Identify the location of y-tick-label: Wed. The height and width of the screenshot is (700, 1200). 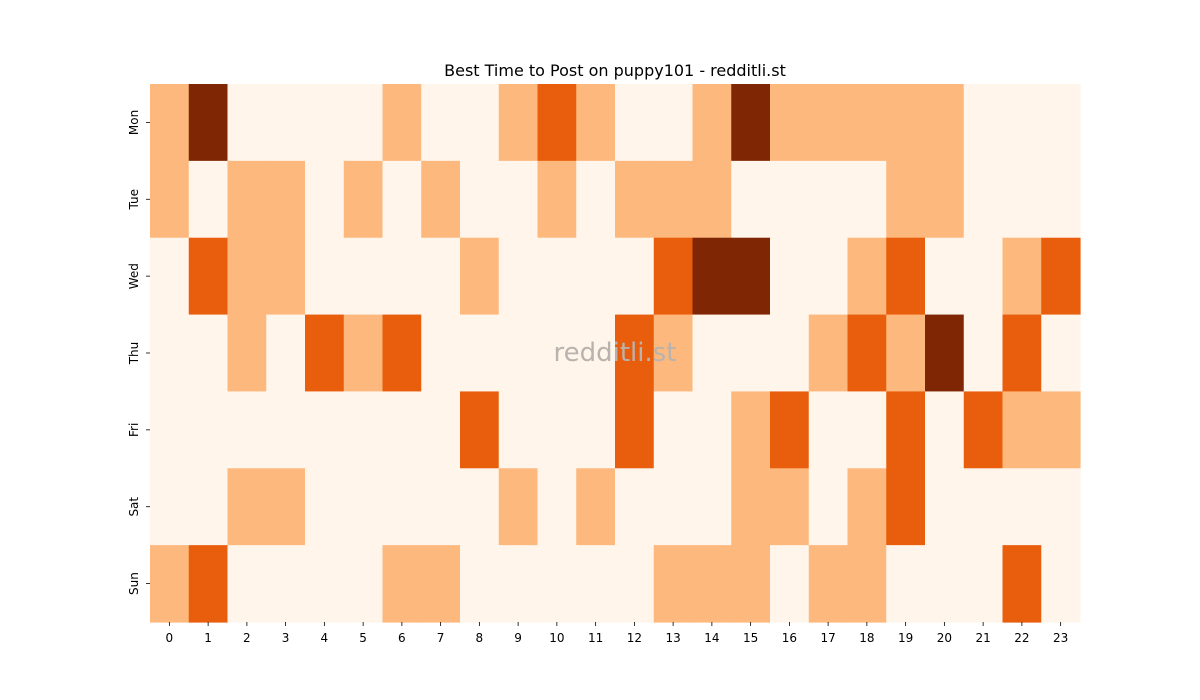
(134, 276).